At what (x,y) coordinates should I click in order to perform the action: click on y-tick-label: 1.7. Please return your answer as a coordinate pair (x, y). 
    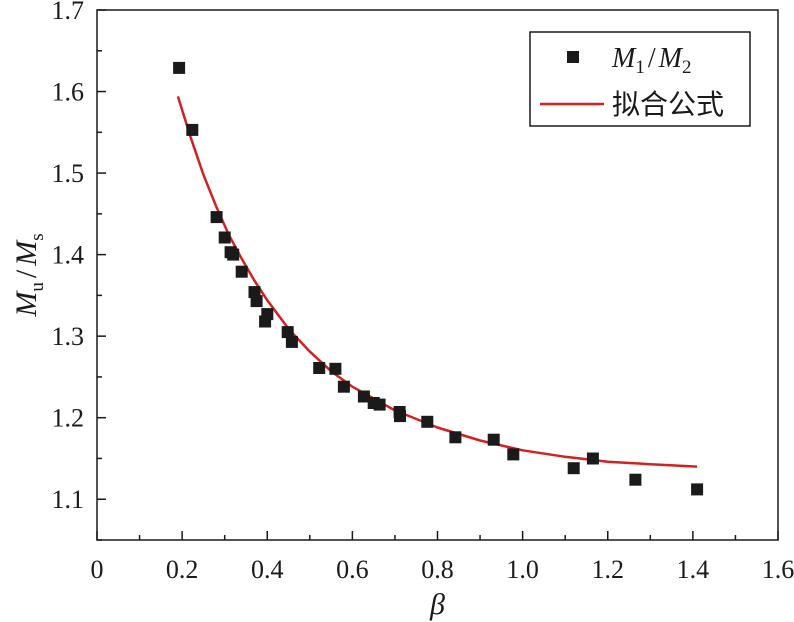
    Looking at the image, I should click on (68, 12).